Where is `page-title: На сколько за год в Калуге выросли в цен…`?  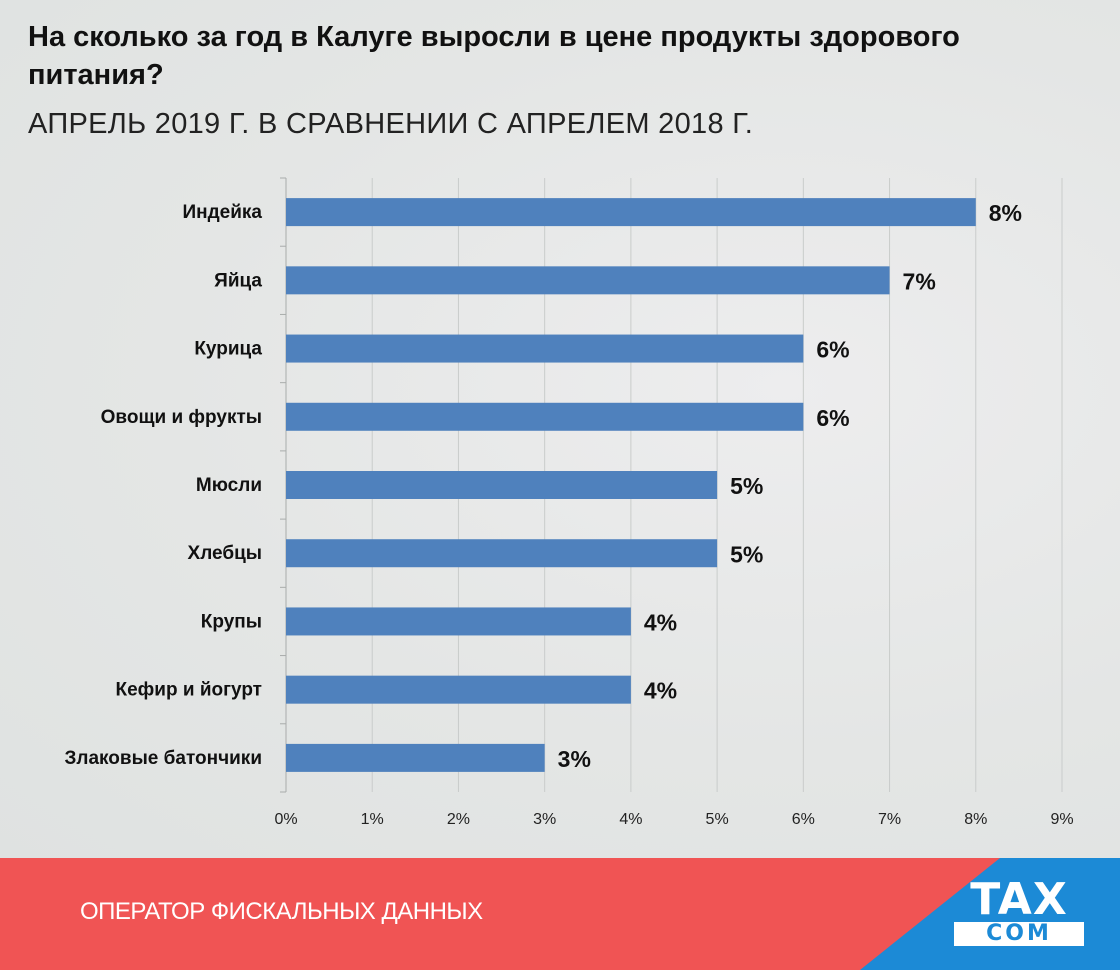
page-title: На сколько за год в Калуге выросли в цен… is located at coordinates (494, 56).